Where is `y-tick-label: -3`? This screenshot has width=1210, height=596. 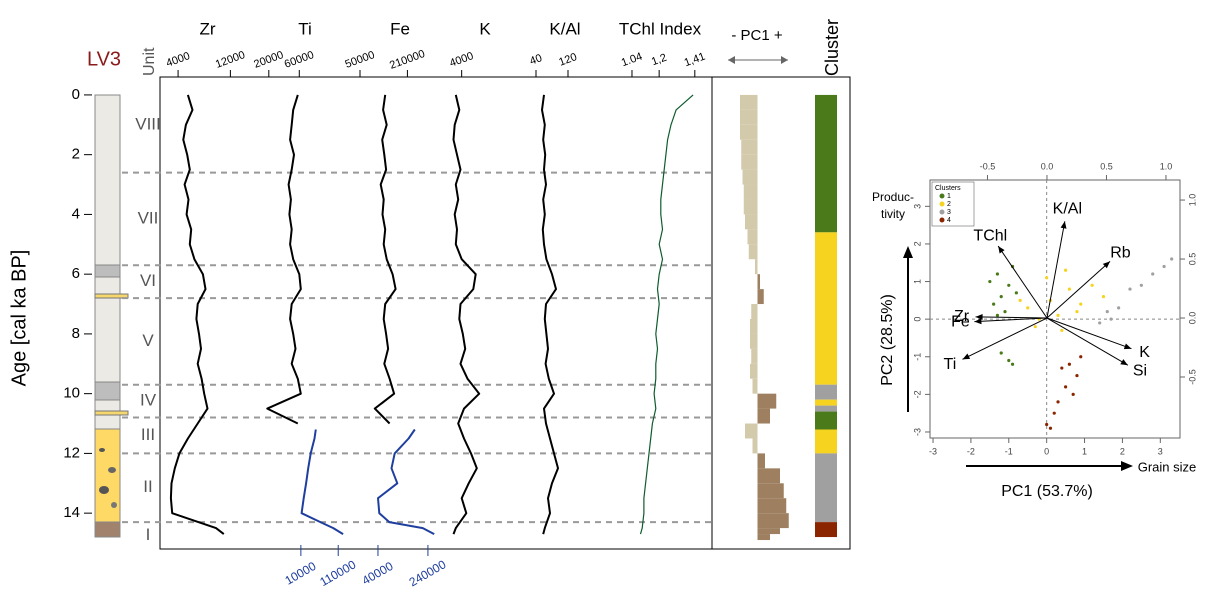
y-tick-label: -3 is located at coordinates (917, 432).